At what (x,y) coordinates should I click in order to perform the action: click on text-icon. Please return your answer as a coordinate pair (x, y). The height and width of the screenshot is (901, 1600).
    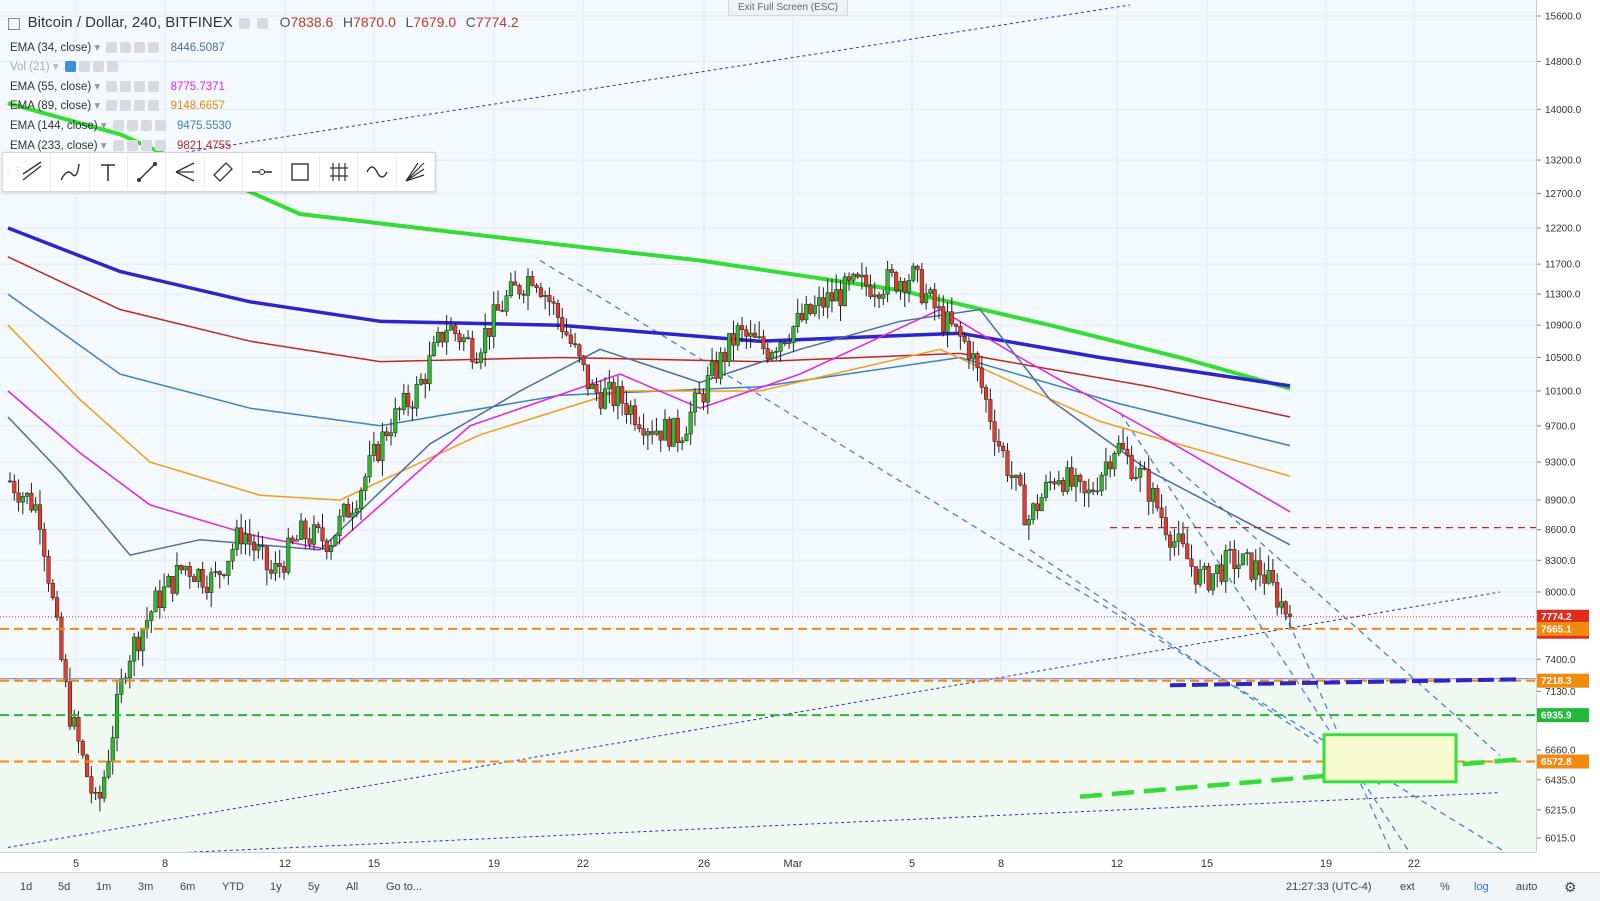
    Looking at the image, I should click on (109, 172).